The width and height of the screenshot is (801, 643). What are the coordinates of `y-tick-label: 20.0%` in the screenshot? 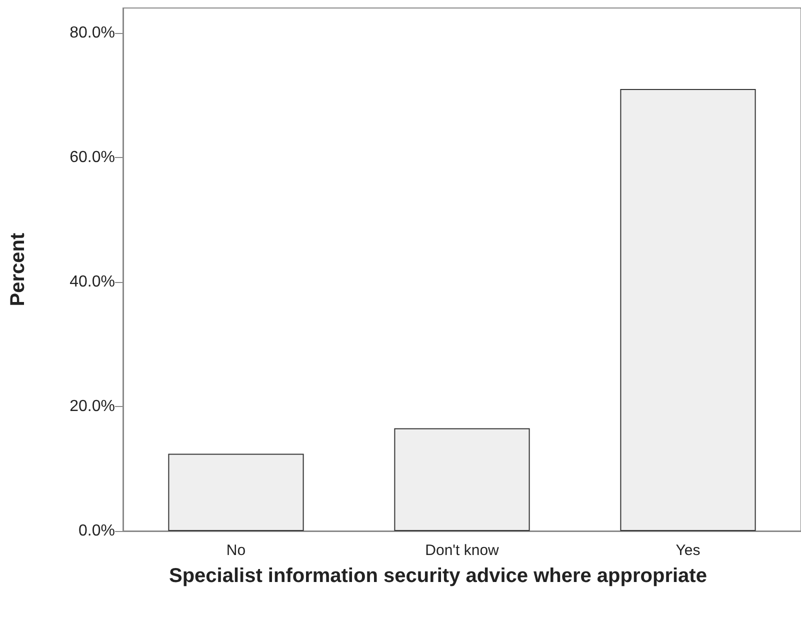 It's located at (92, 406).